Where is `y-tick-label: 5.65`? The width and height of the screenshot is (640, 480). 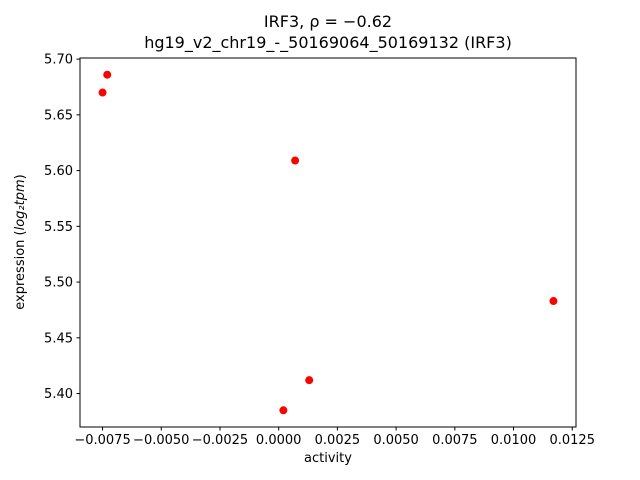
y-tick-label: 5.65 is located at coordinates (58, 115).